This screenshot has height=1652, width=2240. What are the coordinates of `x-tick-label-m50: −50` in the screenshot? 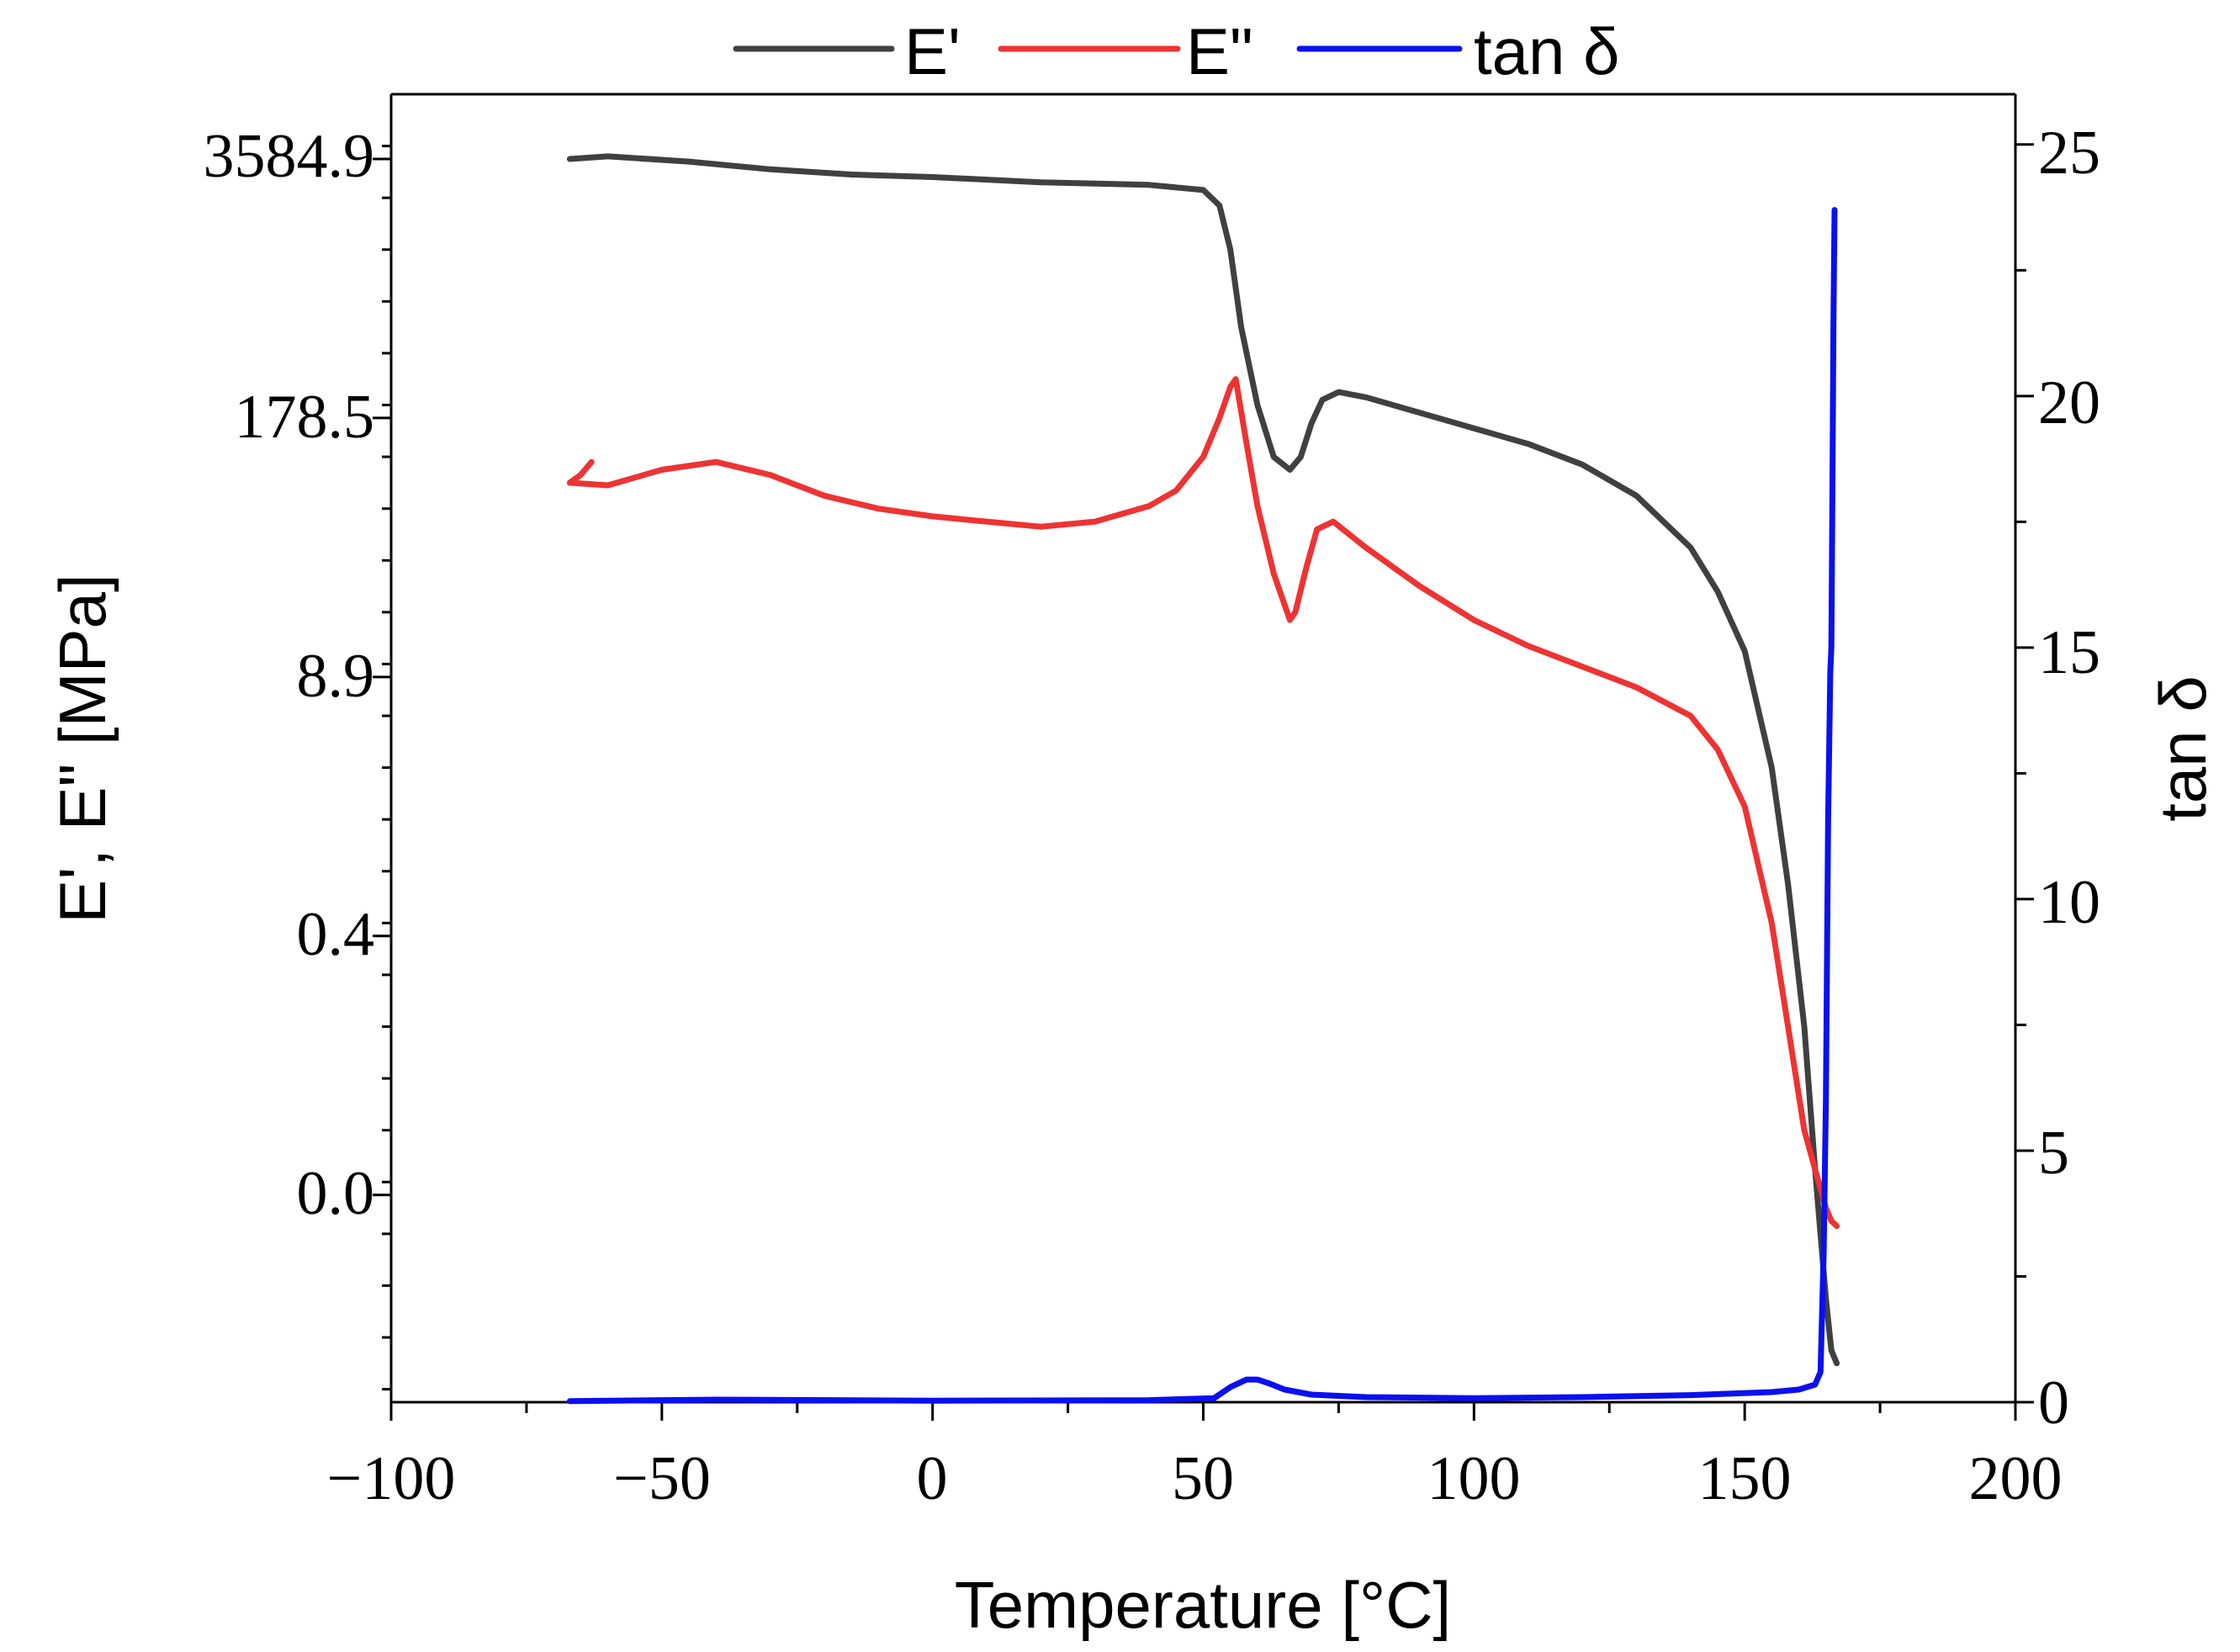 It's located at (662, 1478).